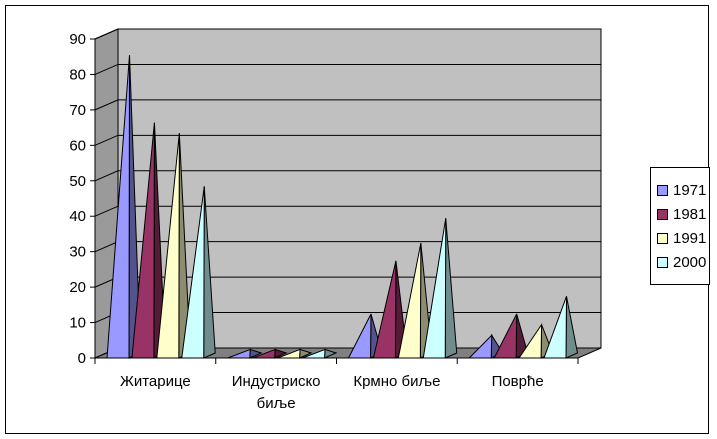 This screenshot has height=439, width=717. What do you see at coordinates (662, 238) in the screenshot?
I see `legend-swatch-1991` at bounding box center [662, 238].